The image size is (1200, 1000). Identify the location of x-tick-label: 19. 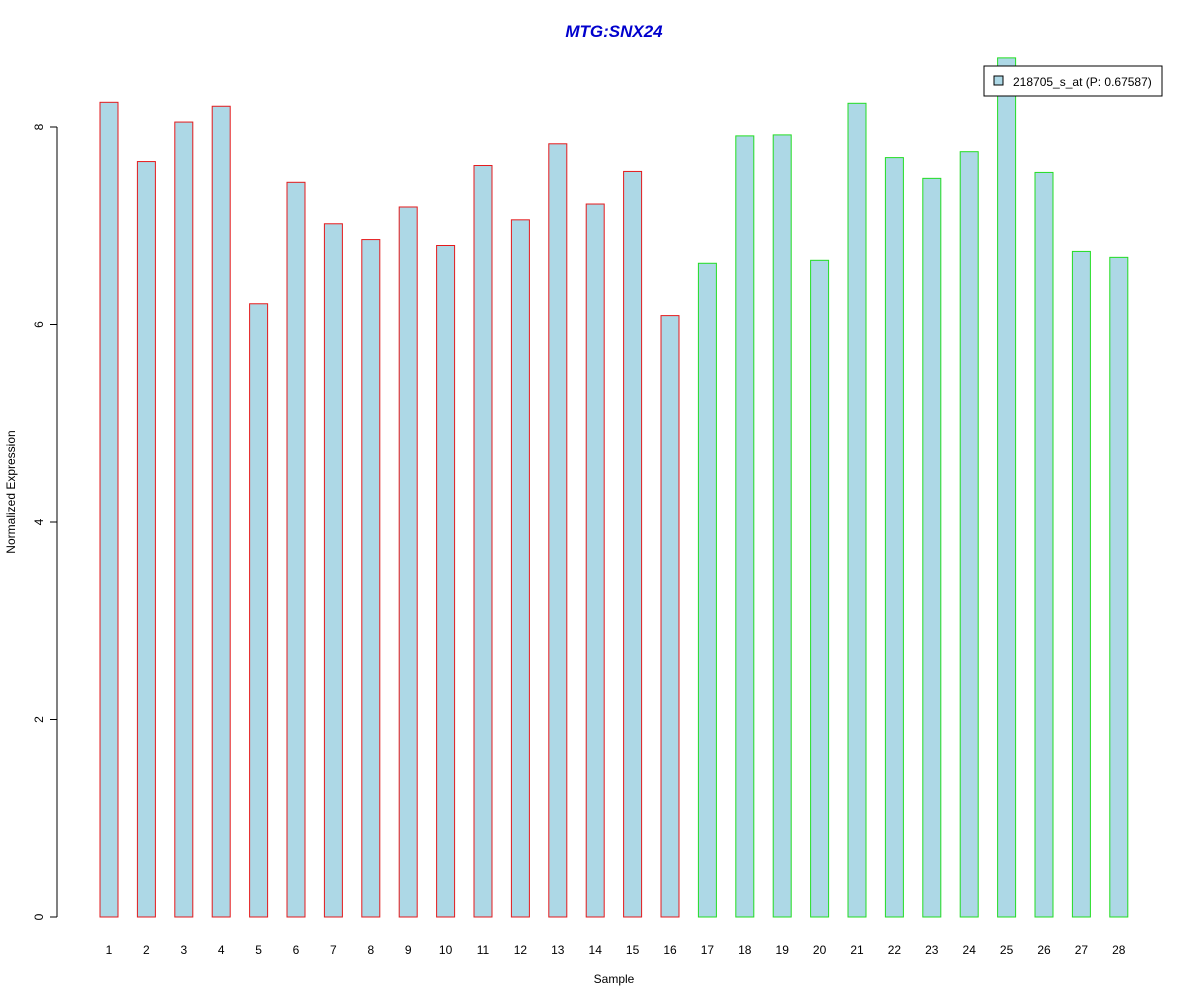
(783, 950).